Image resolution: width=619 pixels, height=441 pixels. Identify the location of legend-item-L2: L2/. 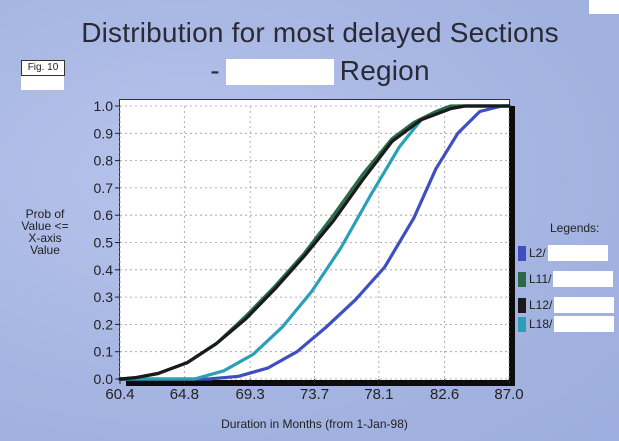
(563, 253).